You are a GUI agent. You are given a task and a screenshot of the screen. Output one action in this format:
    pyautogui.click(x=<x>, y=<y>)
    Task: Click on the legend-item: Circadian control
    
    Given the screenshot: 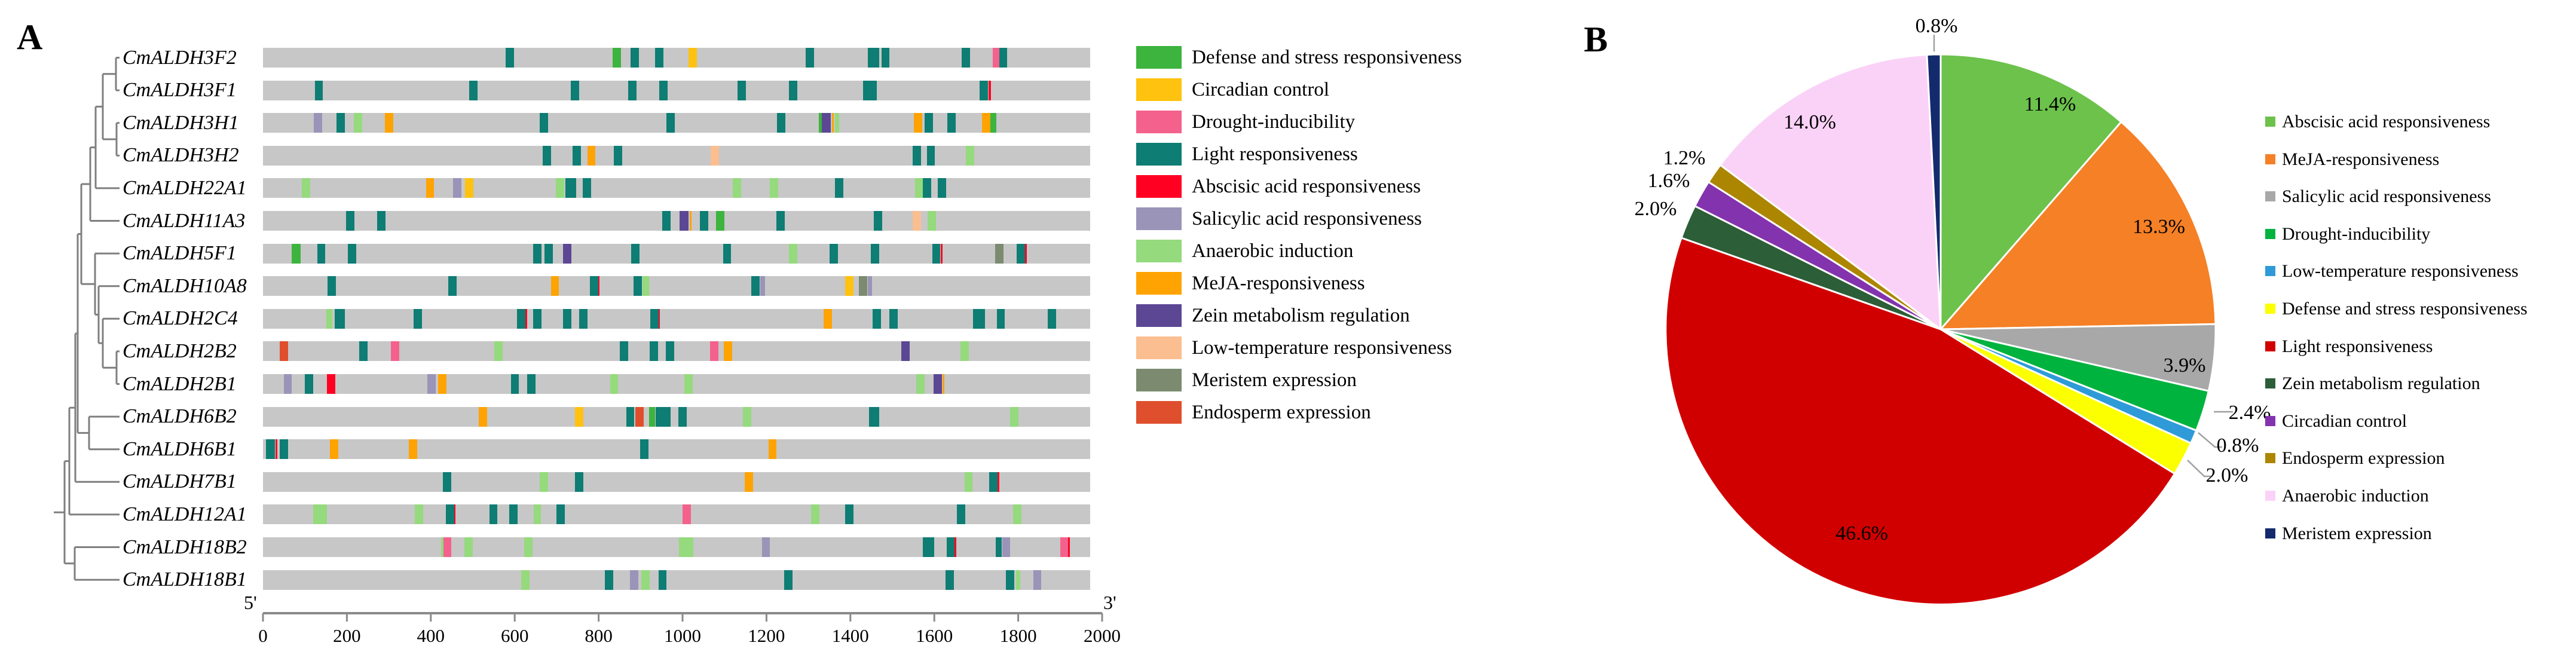 What is the action you would take?
    pyautogui.click(x=1303, y=89)
    